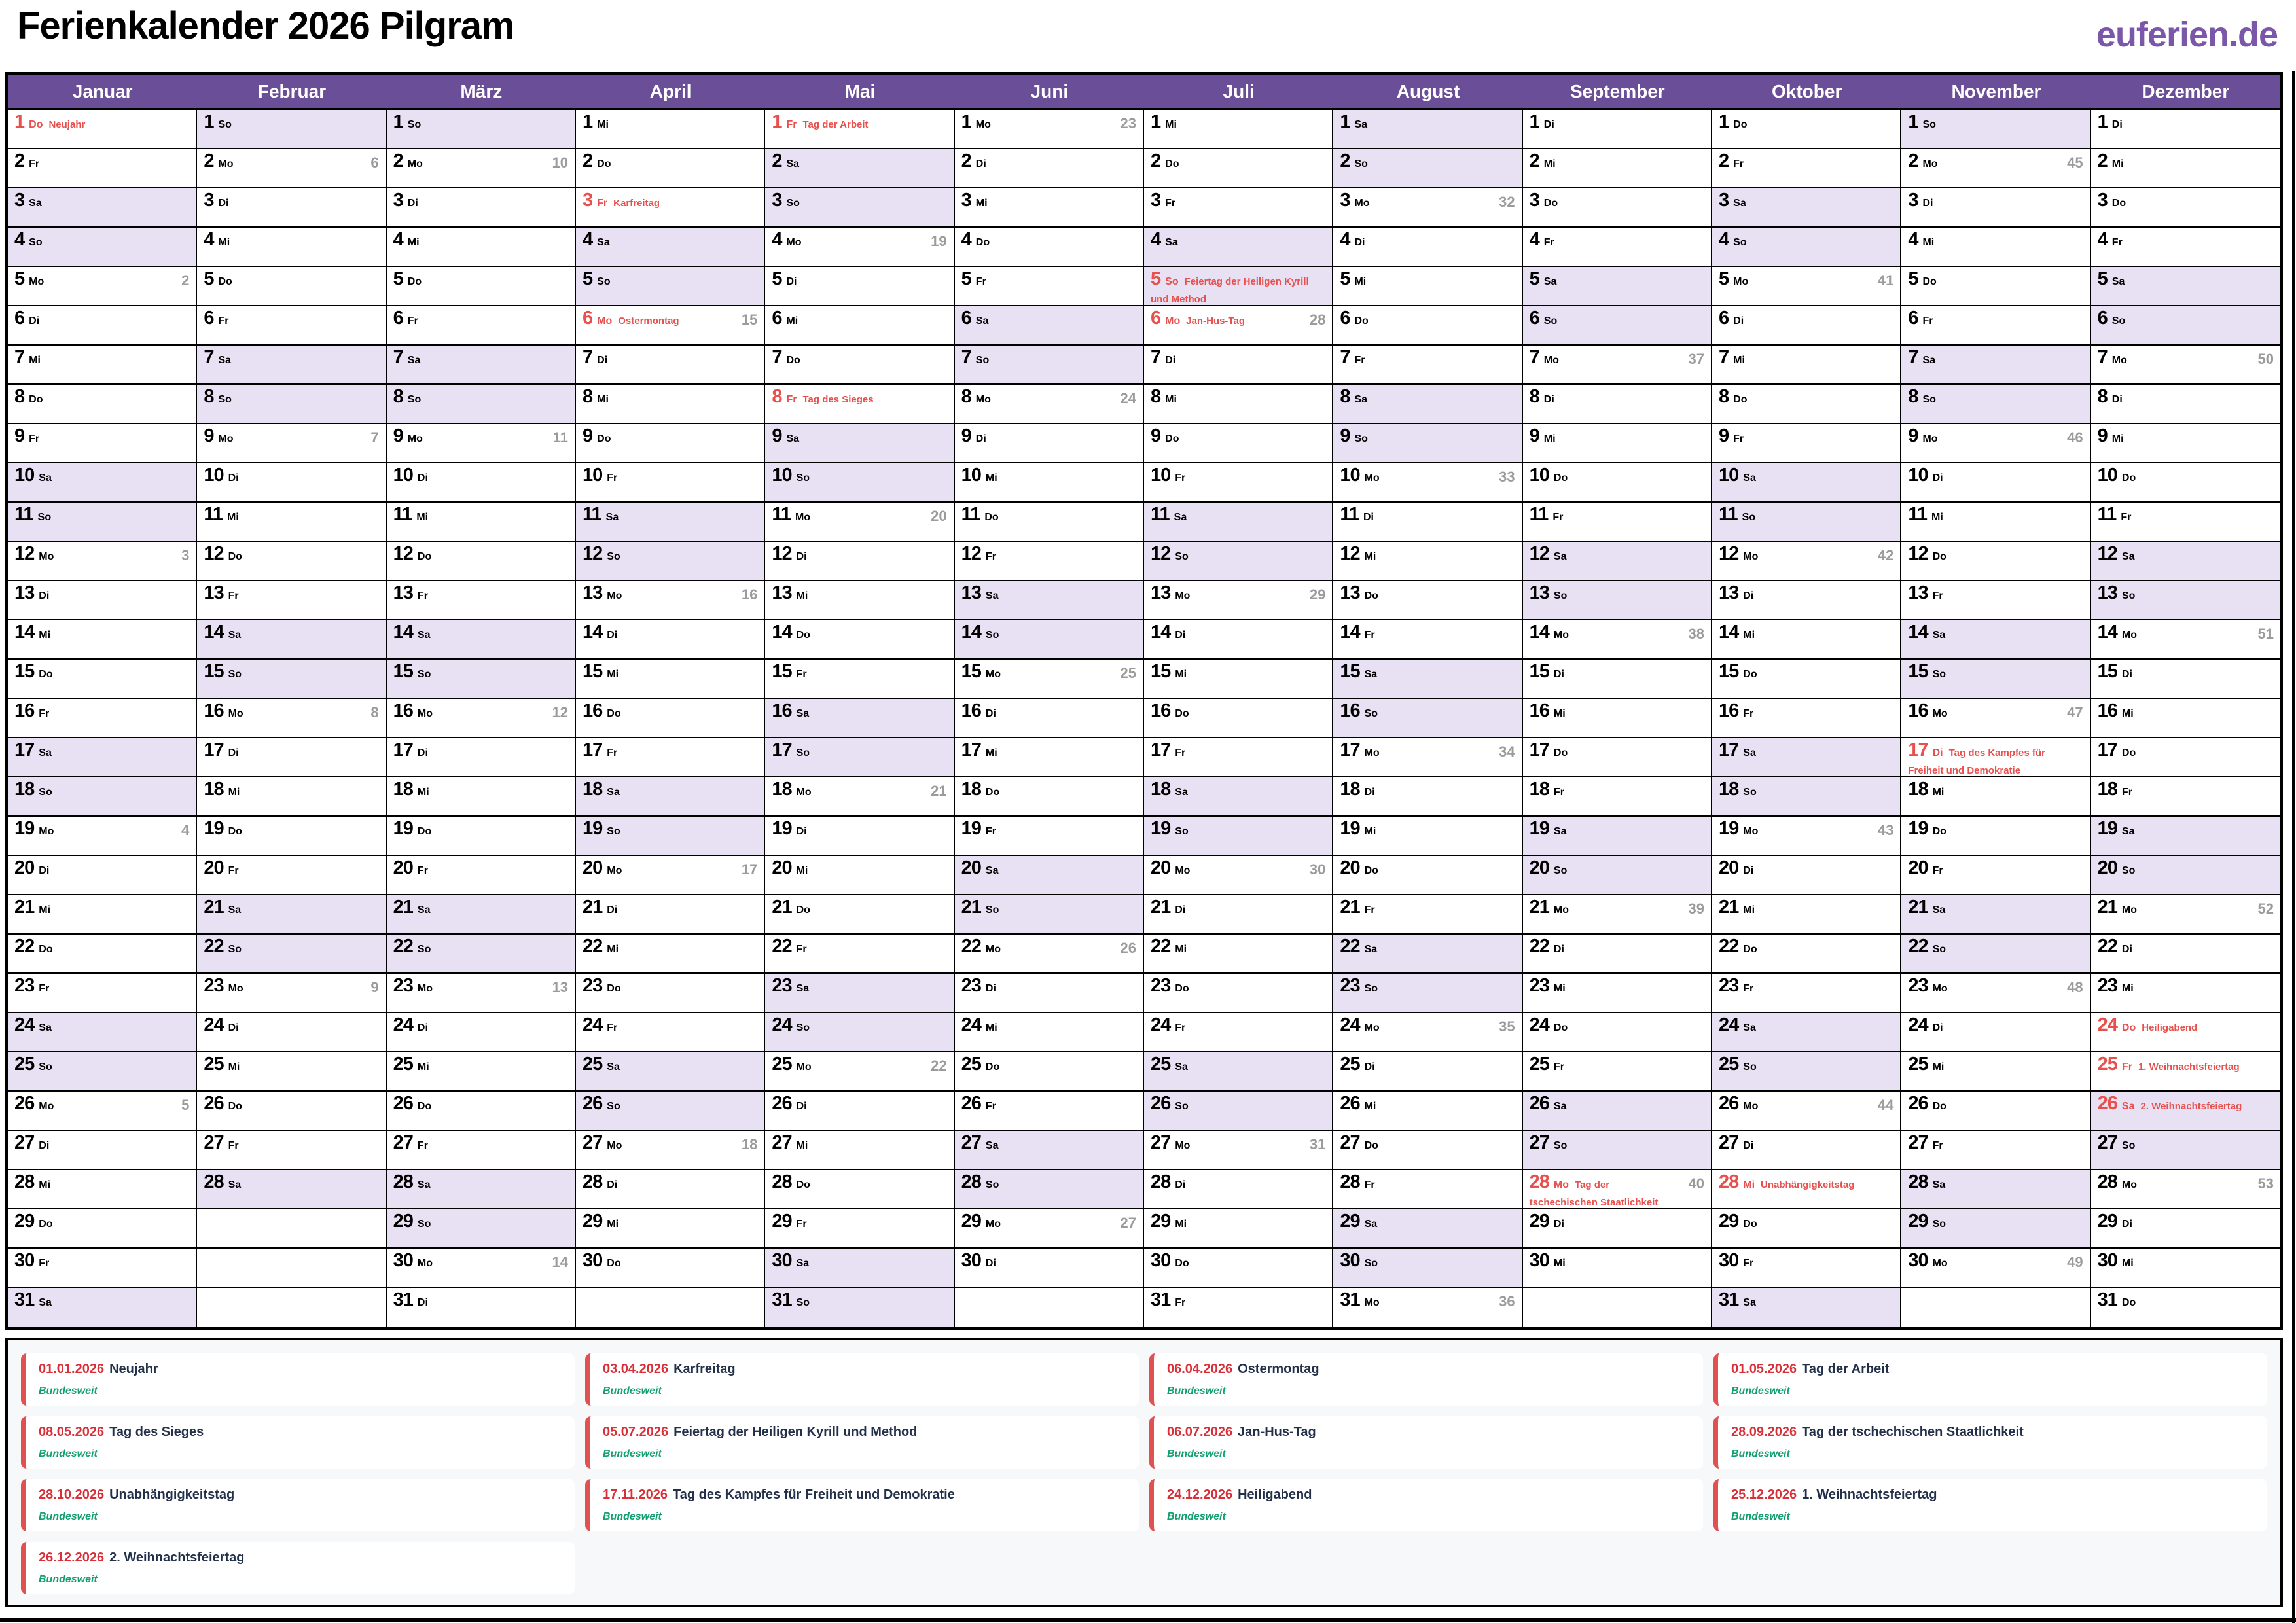 Image resolution: width=2296 pixels, height=1623 pixels. Describe the element at coordinates (2185, 797) in the screenshot. I see `day-cell: 18 Fr` at that location.